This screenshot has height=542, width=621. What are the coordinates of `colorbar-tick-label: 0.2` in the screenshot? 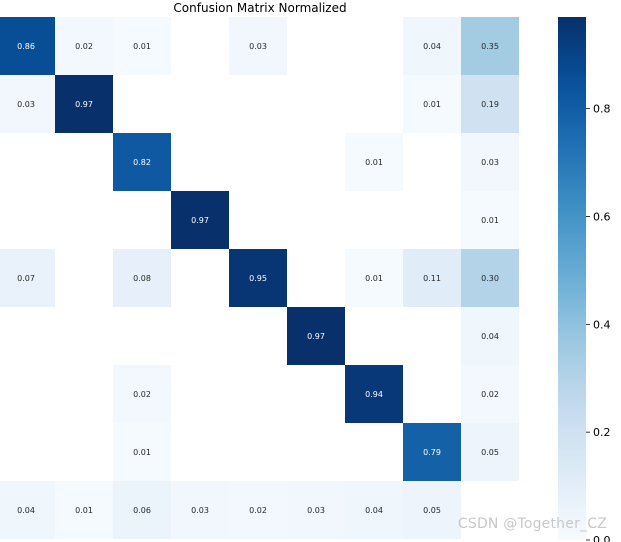 It's located at (602, 432).